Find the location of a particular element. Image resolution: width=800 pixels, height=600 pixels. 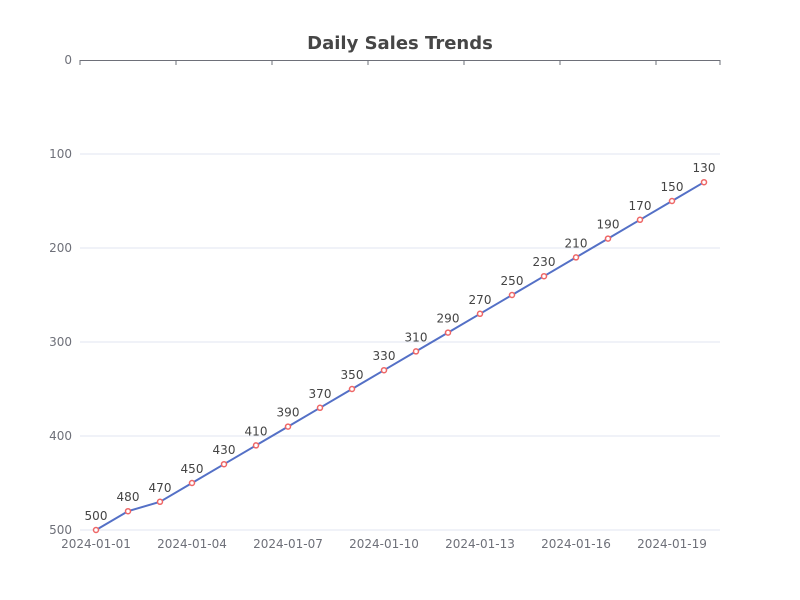

data-label: 190 is located at coordinates (608, 225).